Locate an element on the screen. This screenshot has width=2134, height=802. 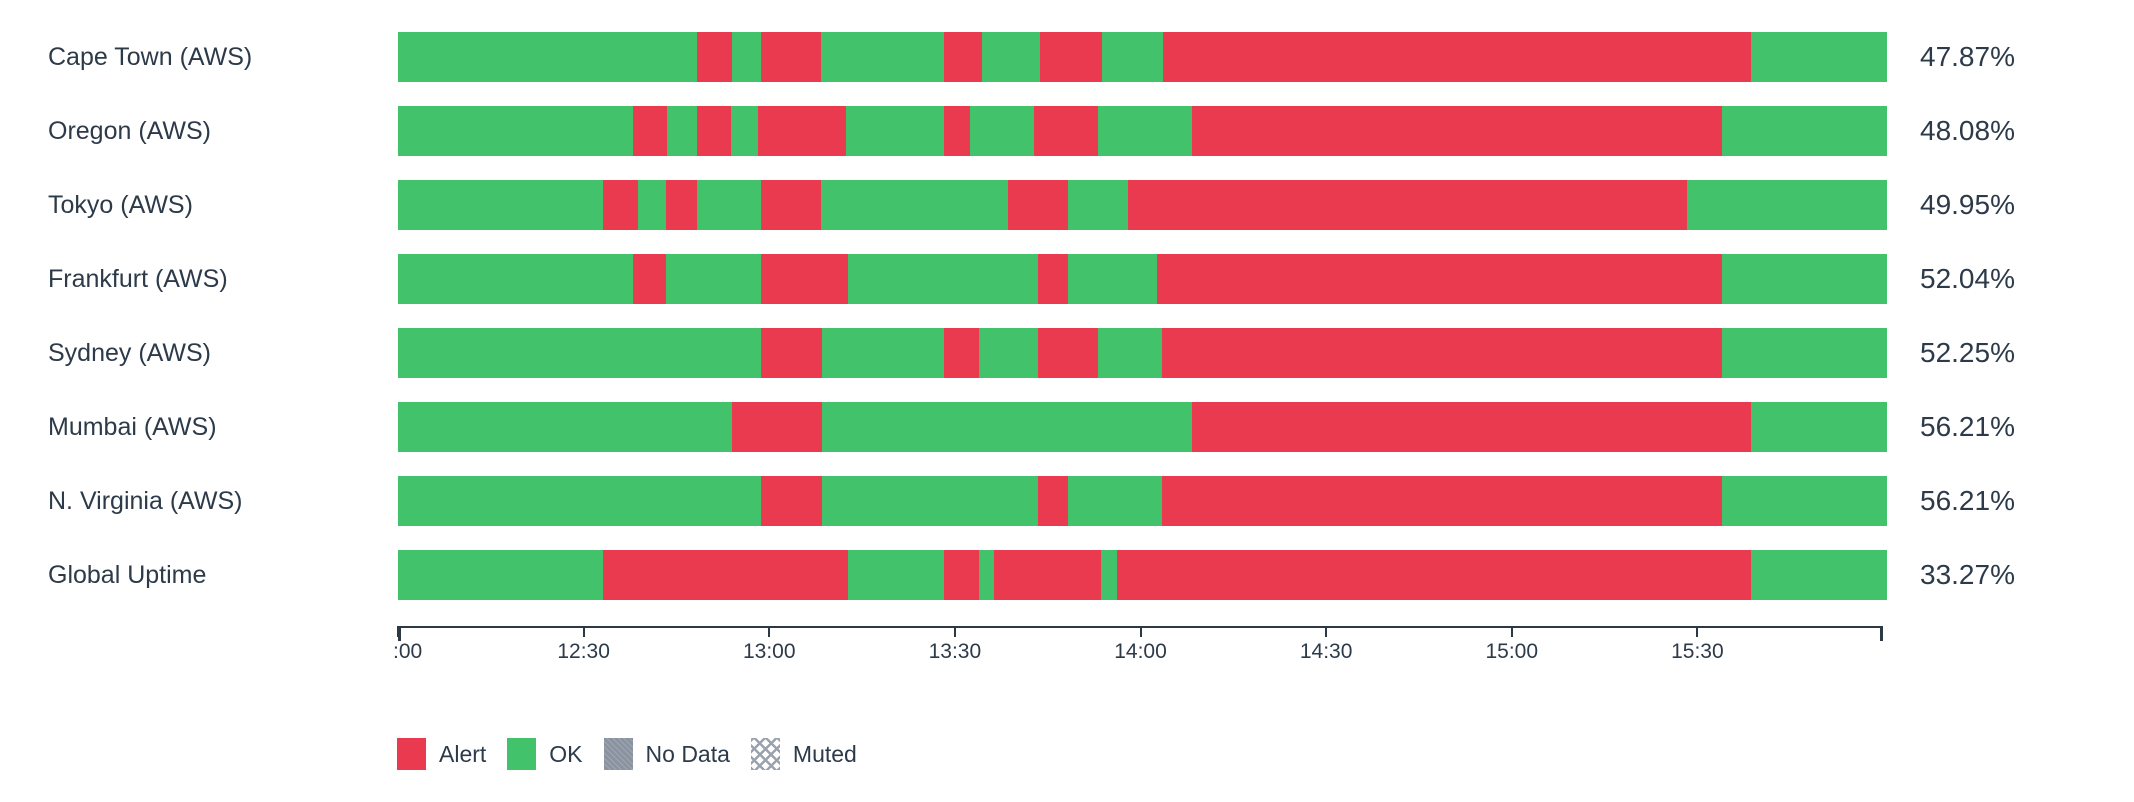
legend-item-nodata: No Data is located at coordinates (666, 754).